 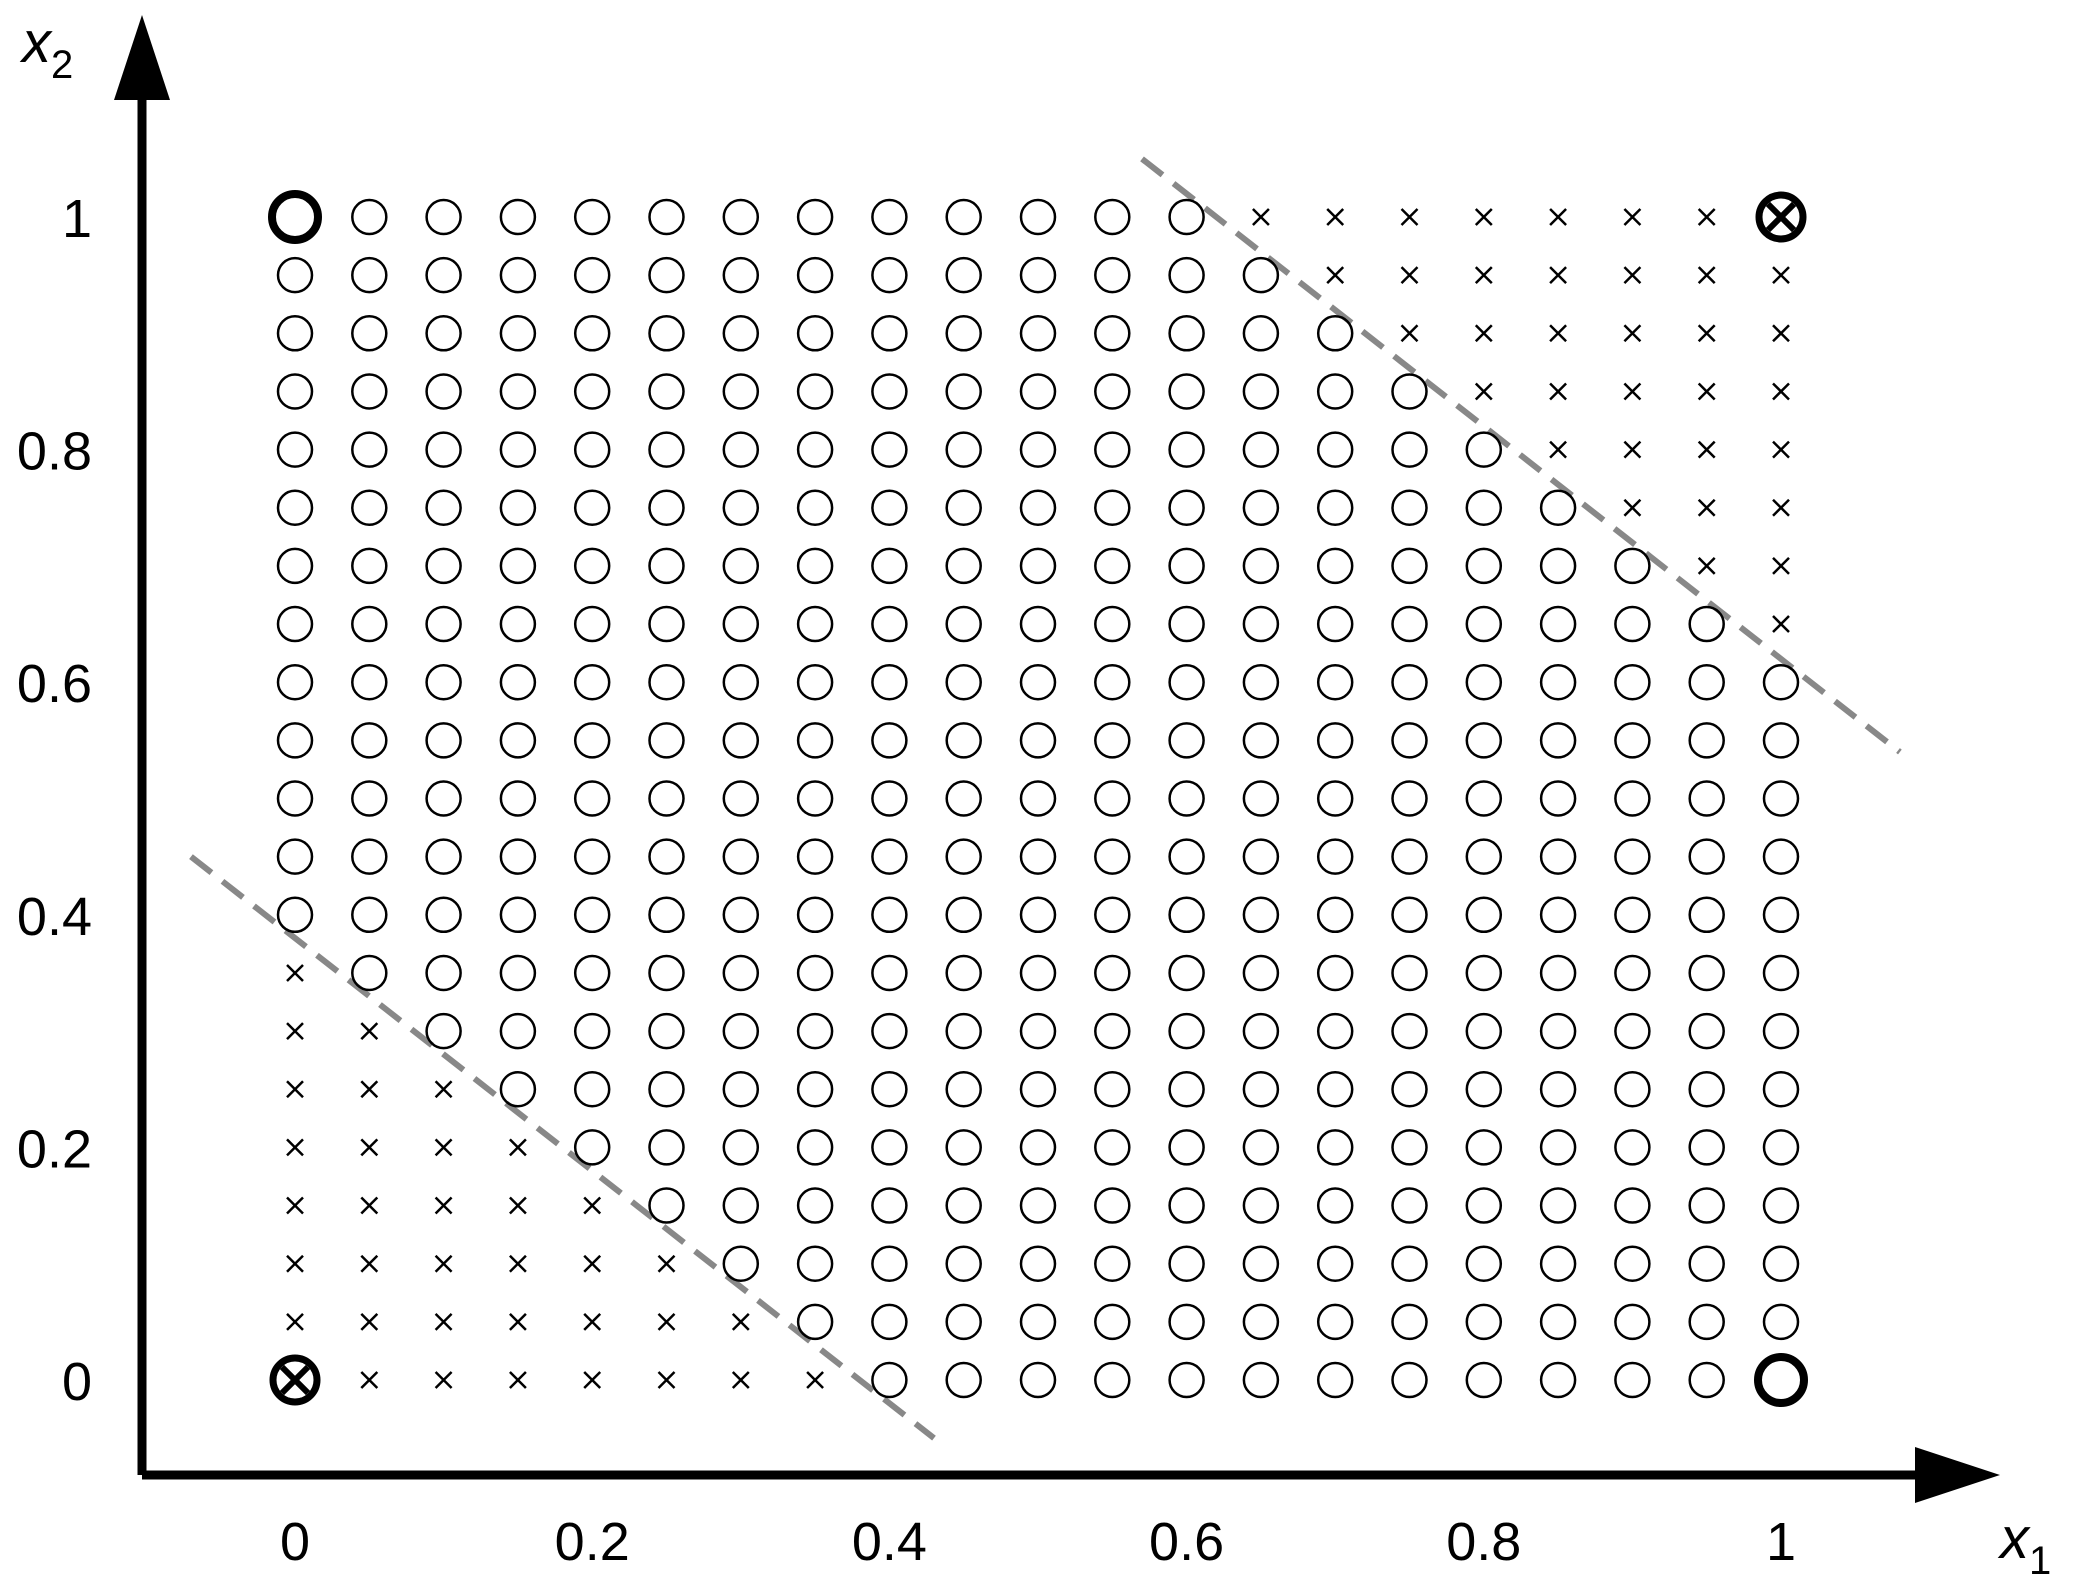 What do you see at coordinates (295, 1542) in the screenshot?
I see `x-tick-label: 0` at bounding box center [295, 1542].